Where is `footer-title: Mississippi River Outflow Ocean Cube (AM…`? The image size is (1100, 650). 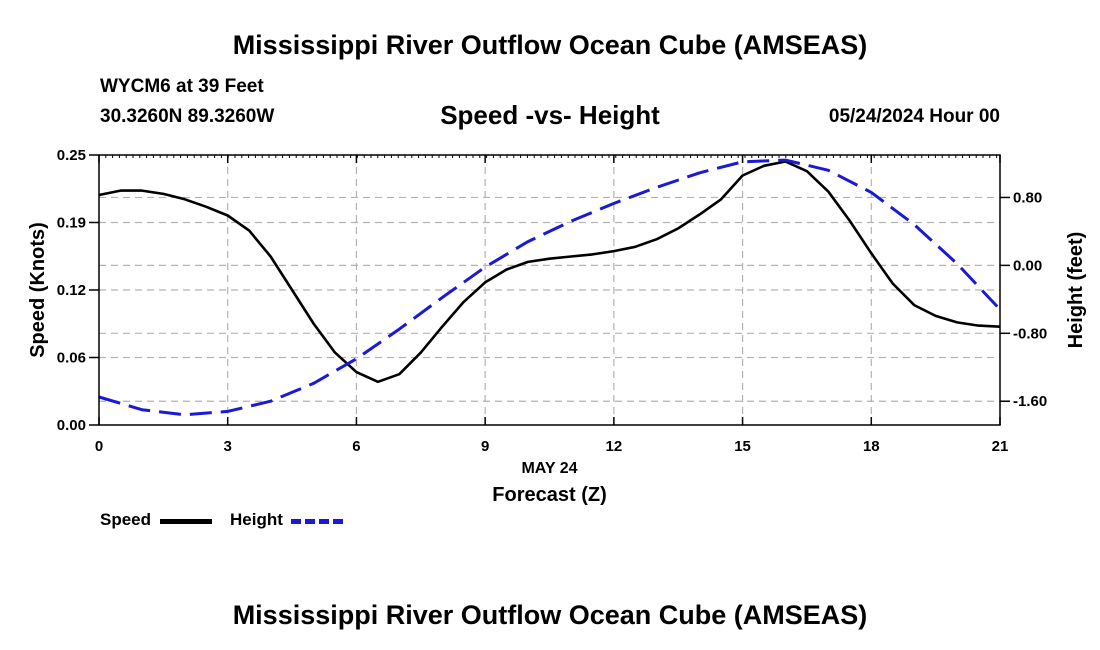
footer-title: Mississippi River Outflow Ocean Cube (AM… is located at coordinates (550, 615).